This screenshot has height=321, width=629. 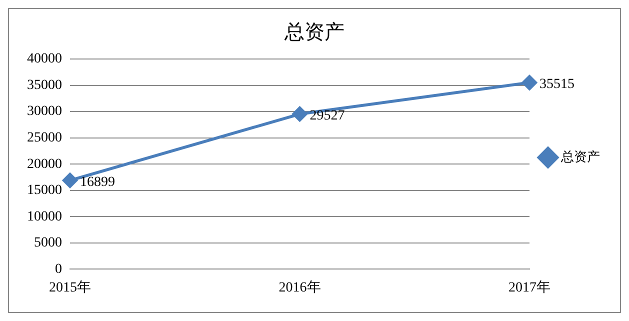 What do you see at coordinates (44, 59) in the screenshot?
I see `y-tick-label: 40000` at bounding box center [44, 59].